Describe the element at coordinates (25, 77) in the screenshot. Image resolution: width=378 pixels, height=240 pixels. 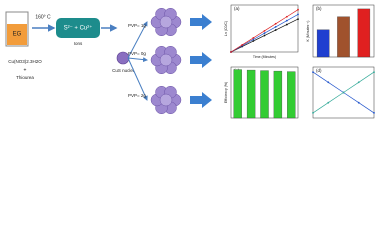
I see `reagent: Thiourea` at that location.